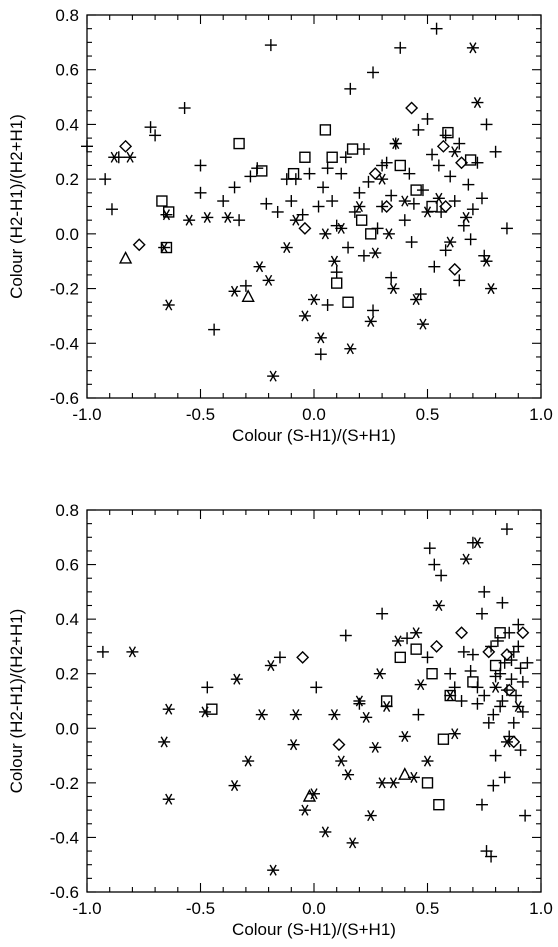 The image size is (558, 947). What do you see at coordinates (428, 908) in the screenshot?
I see `x-tick-label: 0.5` at bounding box center [428, 908].